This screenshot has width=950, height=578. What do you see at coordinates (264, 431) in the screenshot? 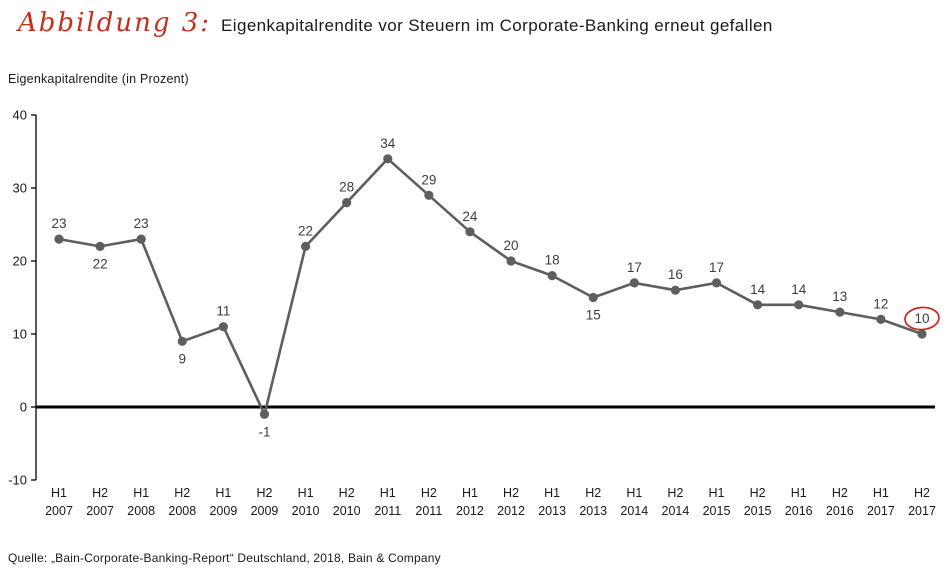
I see `value-label: -1` at bounding box center [264, 431].